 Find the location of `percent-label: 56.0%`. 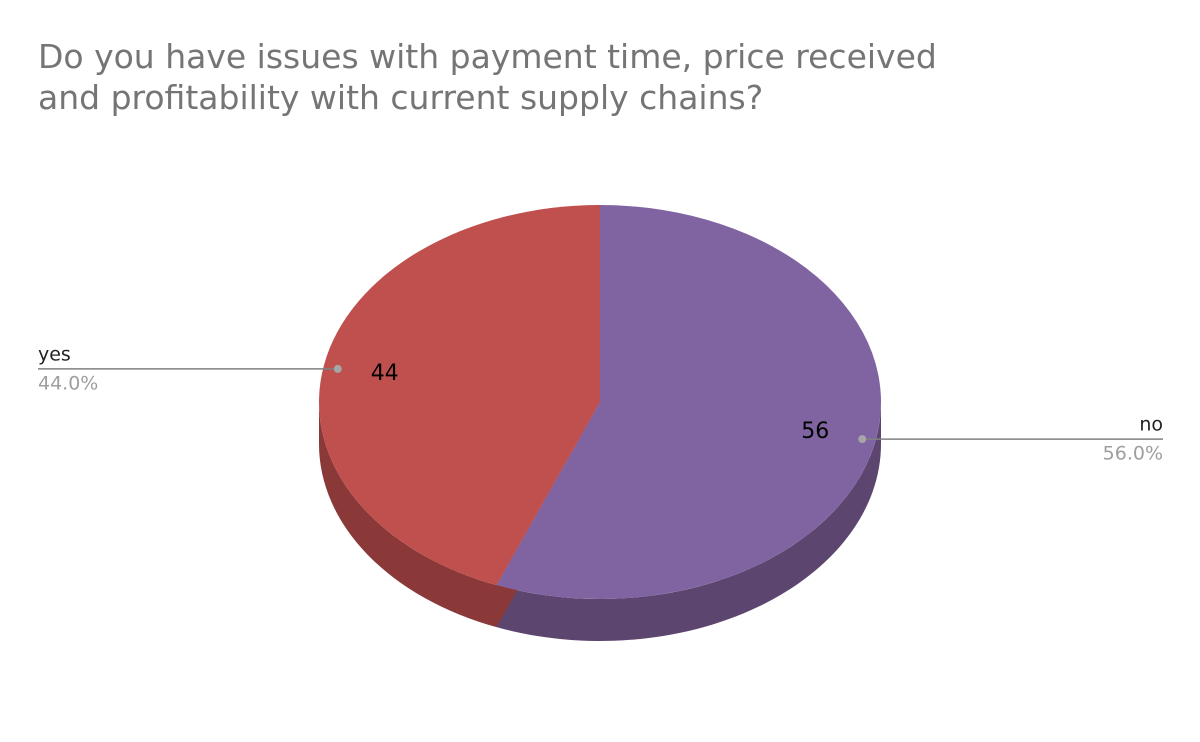

percent-label: 56.0% is located at coordinates (1133, 454).